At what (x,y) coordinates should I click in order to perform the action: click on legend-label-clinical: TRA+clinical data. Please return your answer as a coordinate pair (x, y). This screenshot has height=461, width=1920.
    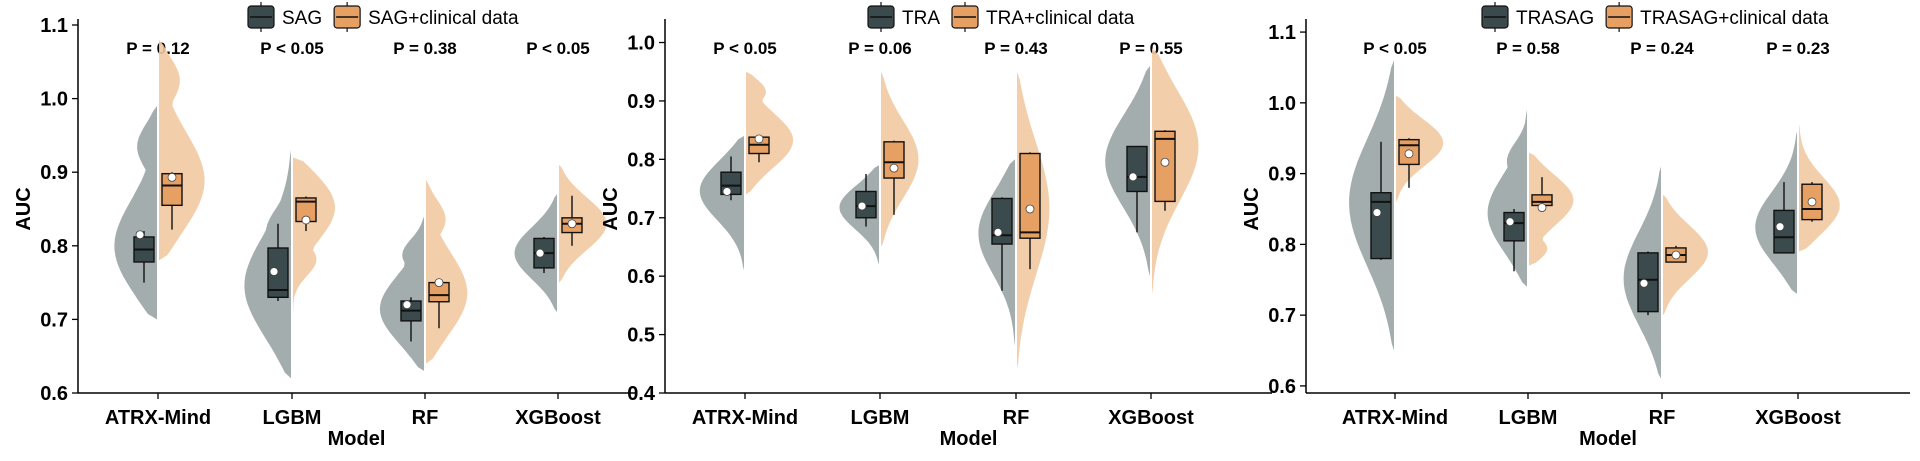
    Looking at the image, I should click on (1060, 18).